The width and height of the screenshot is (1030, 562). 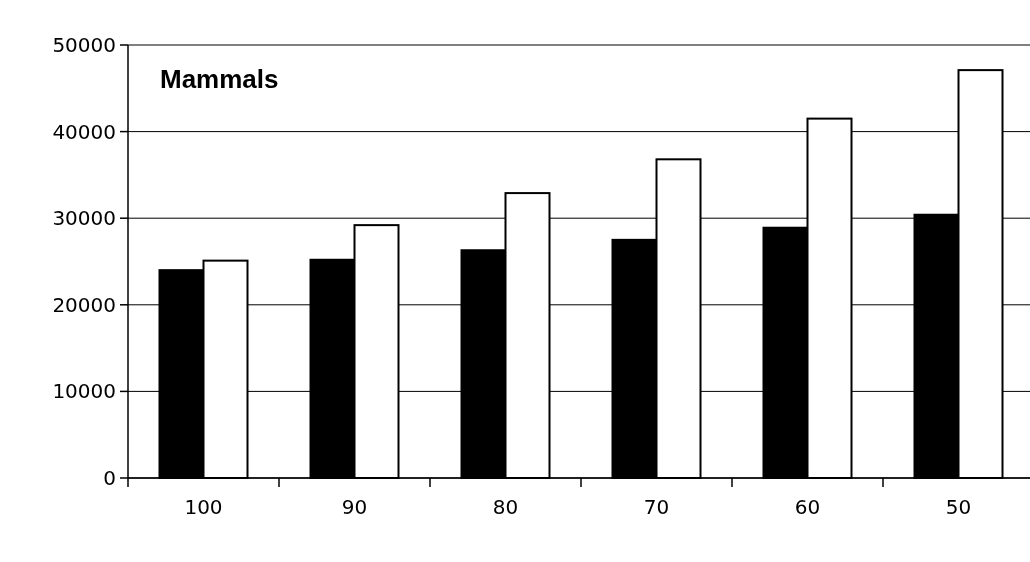 I want to click on y-tick-label: 10000, so click(x=84, y=391).